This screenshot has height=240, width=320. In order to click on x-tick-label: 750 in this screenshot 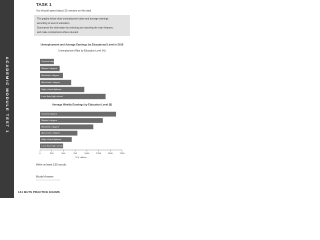, I will do `click(75, 154)`.